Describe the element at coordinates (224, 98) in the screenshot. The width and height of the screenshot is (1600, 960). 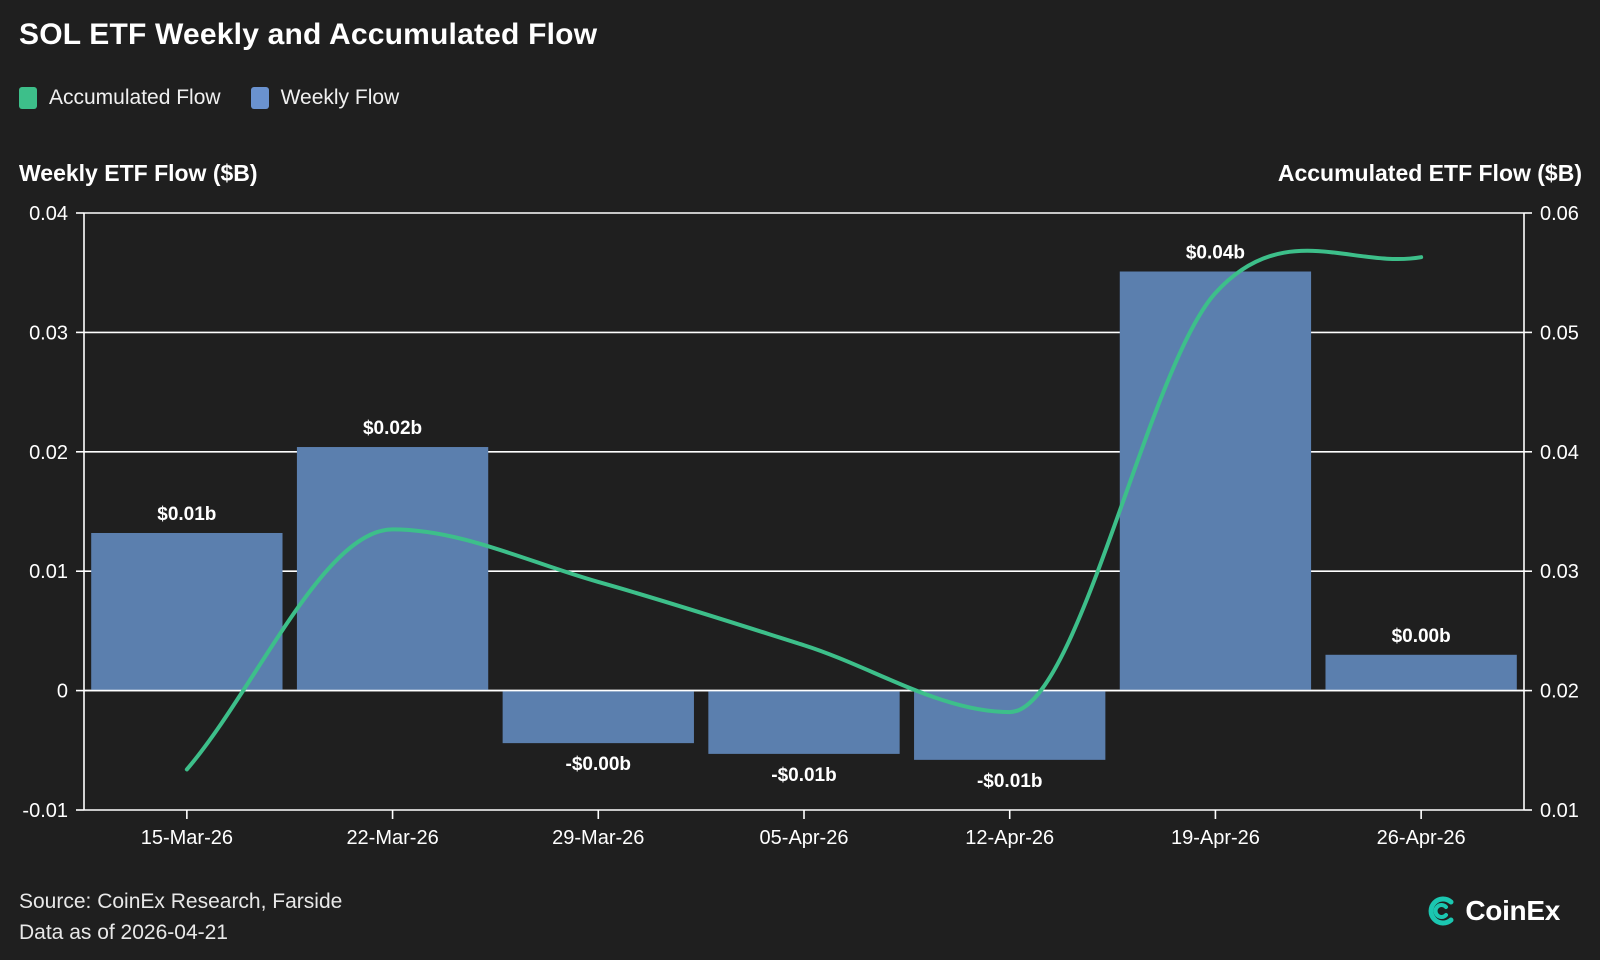
I see `legend: Accumulated Flow Weekly Flow` at that location.